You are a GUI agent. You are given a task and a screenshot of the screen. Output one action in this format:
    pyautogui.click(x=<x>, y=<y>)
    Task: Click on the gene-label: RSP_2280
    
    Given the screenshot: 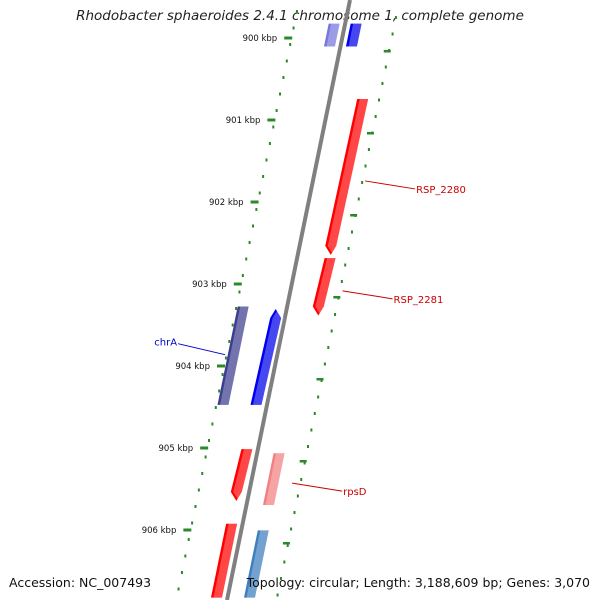 What is the action you would take?
    pyautogui.click(x=441, y=190)
    